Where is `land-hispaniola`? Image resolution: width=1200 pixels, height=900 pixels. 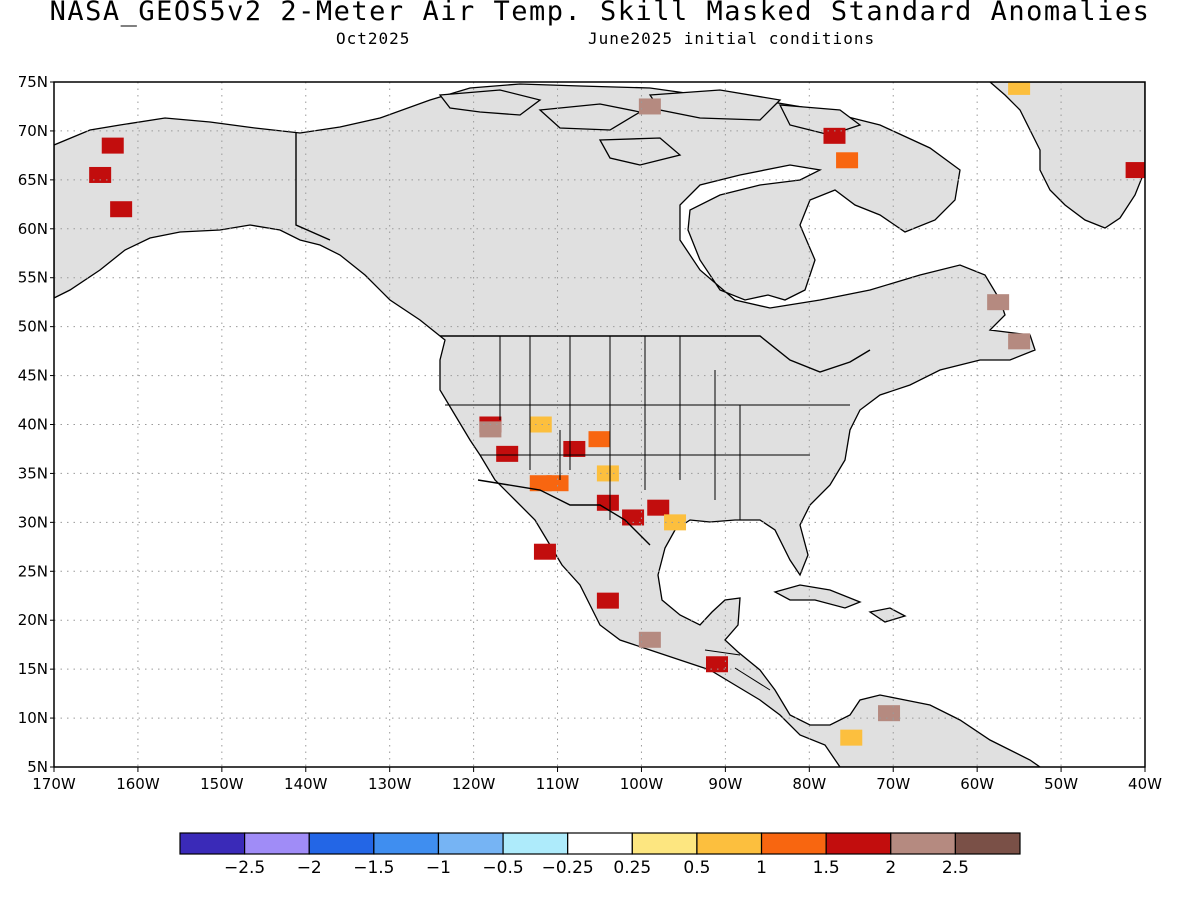
land-hispaniola is located at coordinates (887, 615).